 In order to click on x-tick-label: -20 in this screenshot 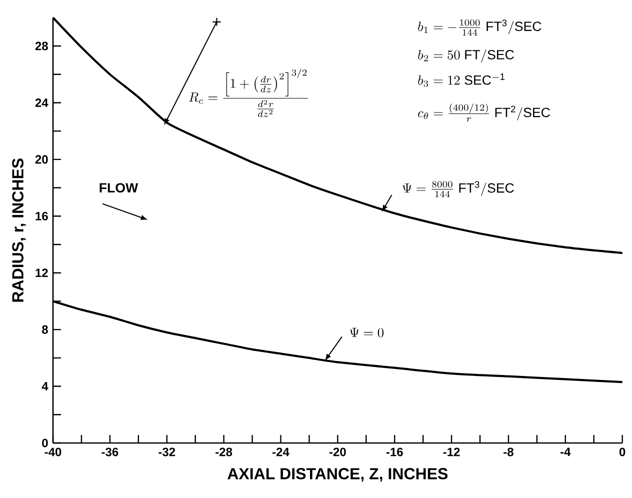, I will do `click(337, 452)`.